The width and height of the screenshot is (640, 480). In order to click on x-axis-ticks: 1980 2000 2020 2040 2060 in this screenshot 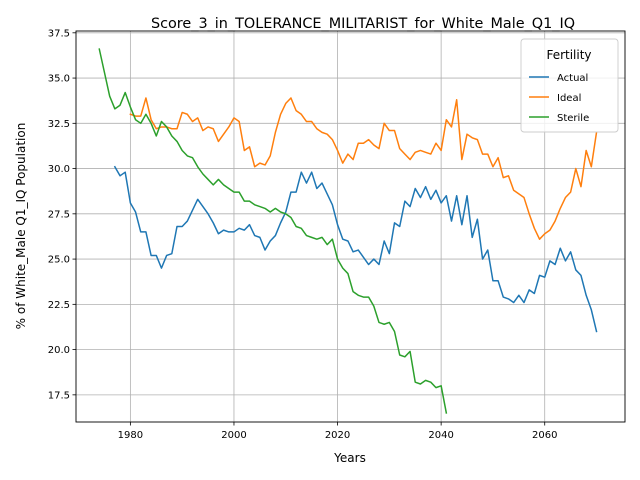, I will do `click(337, 431)`.